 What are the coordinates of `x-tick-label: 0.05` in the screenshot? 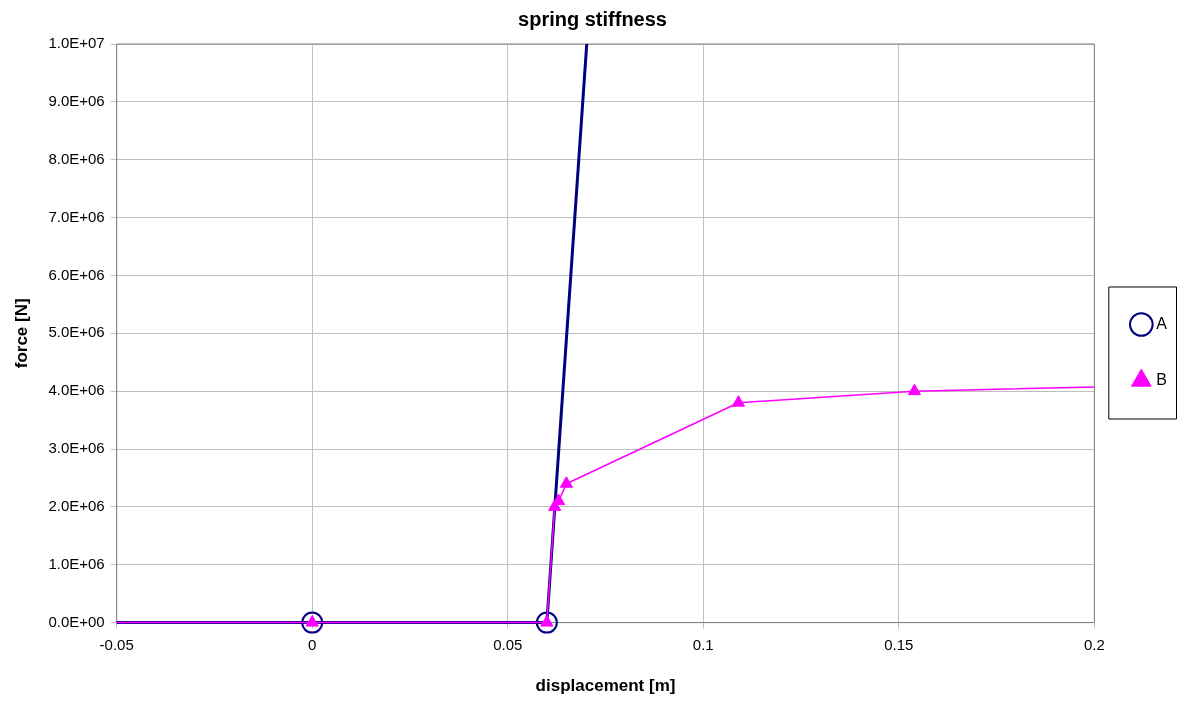 It's located at (508, 644).